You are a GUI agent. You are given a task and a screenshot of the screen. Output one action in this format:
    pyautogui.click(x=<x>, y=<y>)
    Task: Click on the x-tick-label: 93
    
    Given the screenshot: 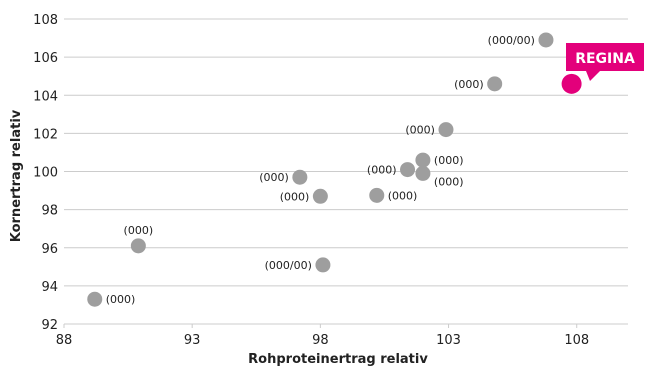 What is the action you would take?
    pyautogui.click(x=192, y=340)
    